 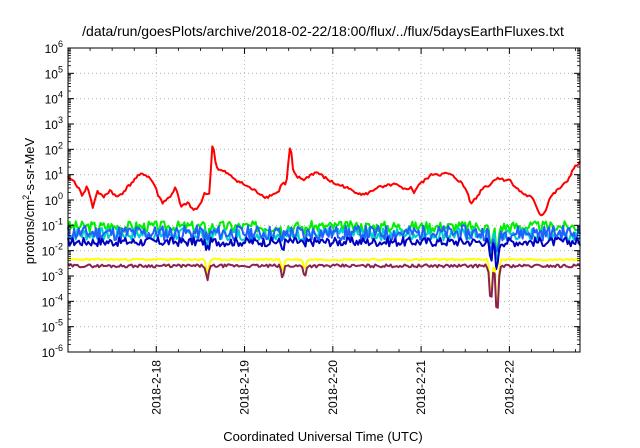 I want to click on y-tick-exponent: -6, so click(x=59, y=348).